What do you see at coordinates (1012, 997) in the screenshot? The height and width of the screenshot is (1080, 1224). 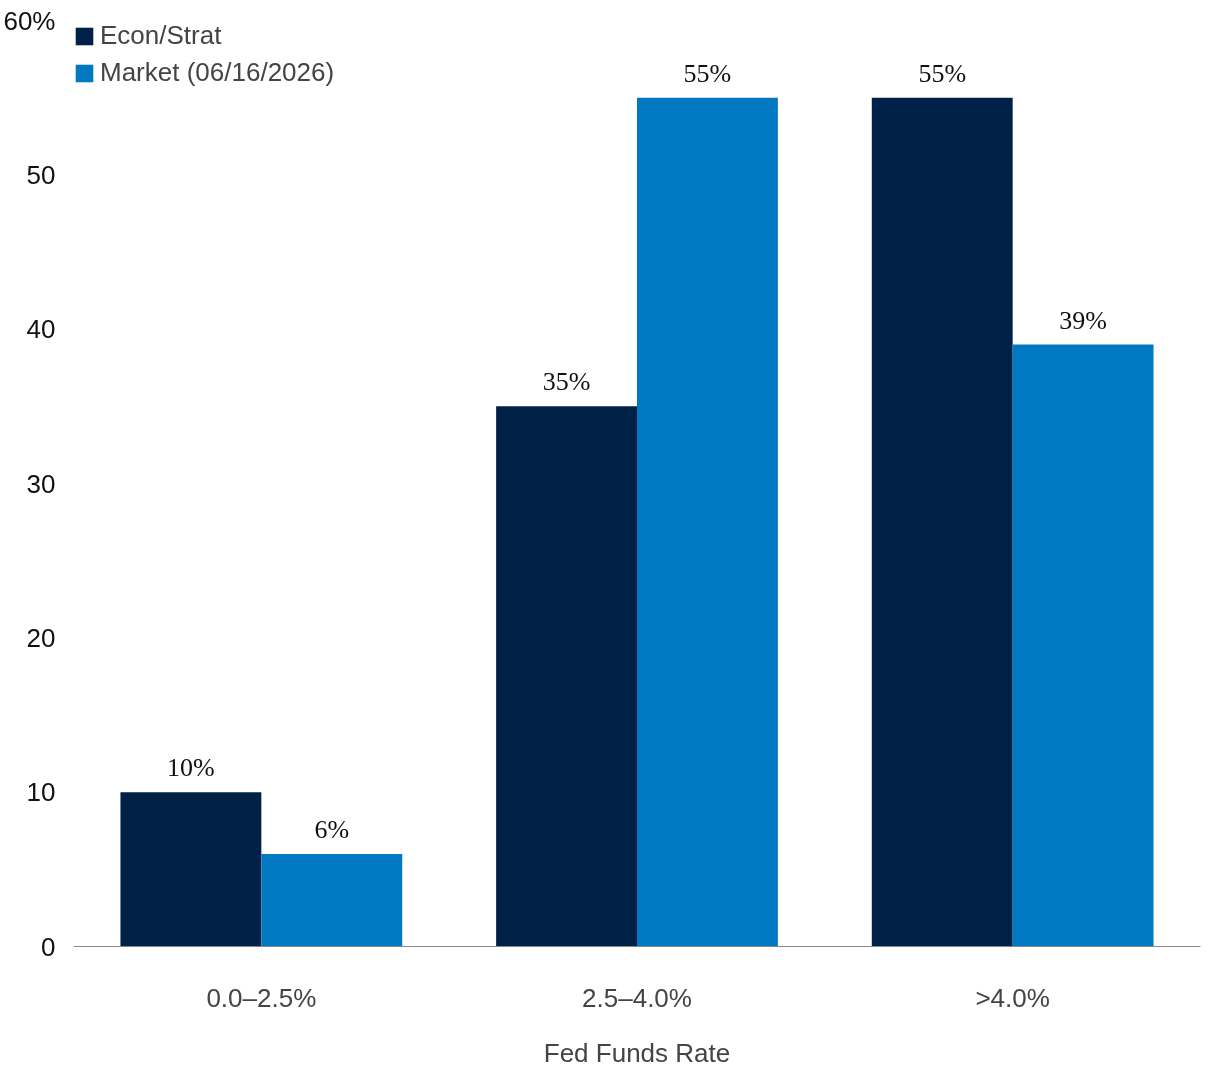 I see `x-tick-label: >4.0%` at bounding box center [1012, 997].